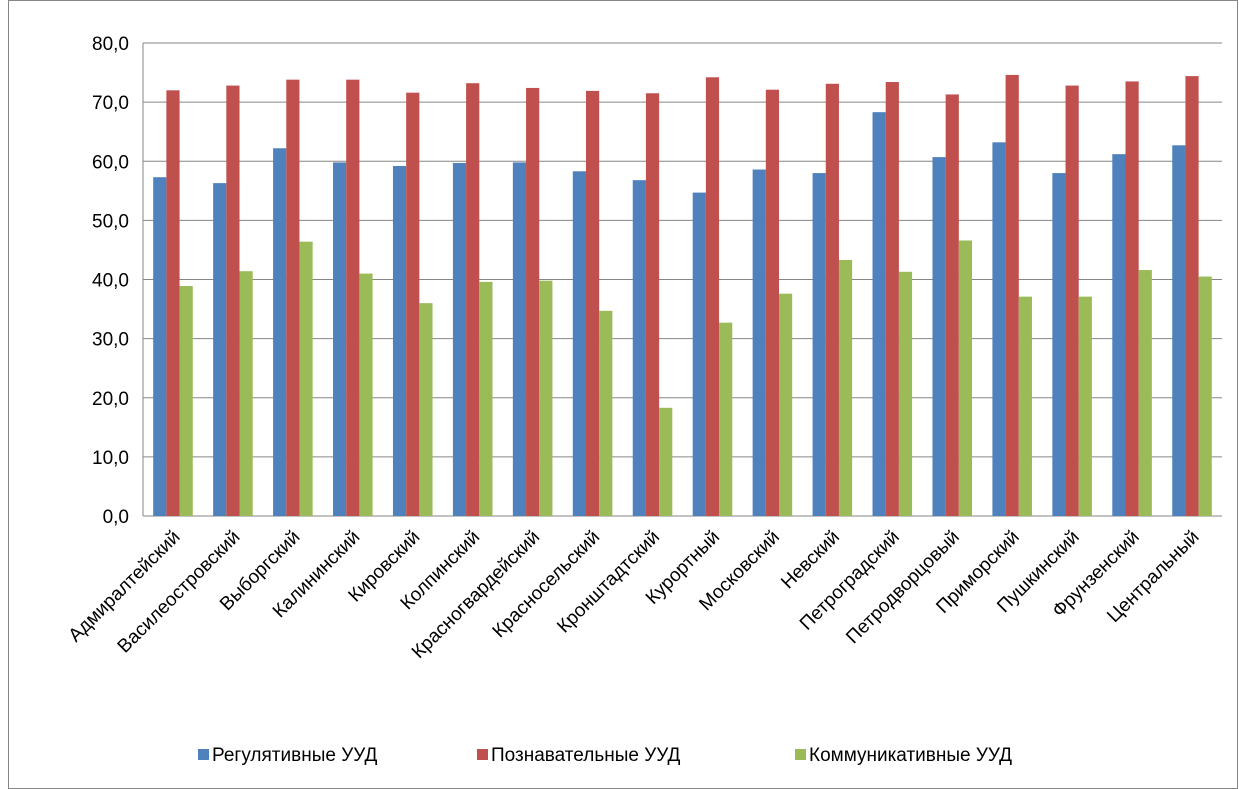 This screenshot has height=789, width=1239. I want to click on y-tick-label: 80,0, so click(110, 44).